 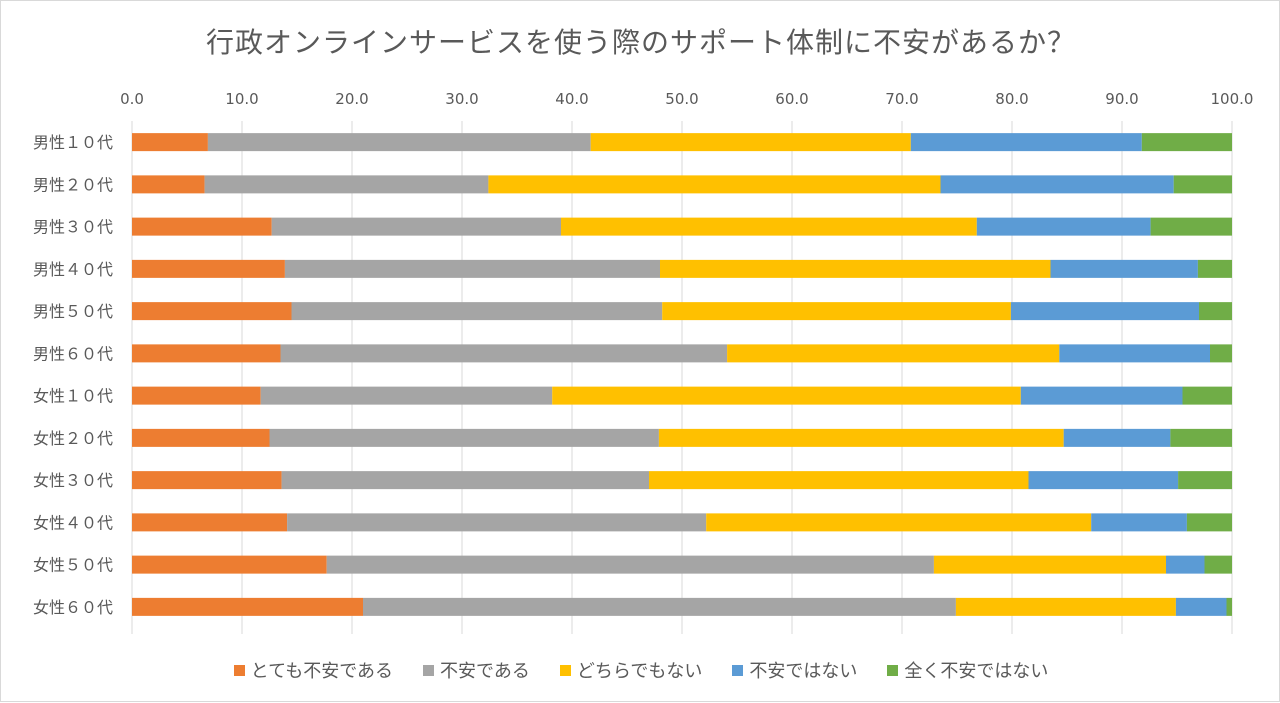 I want to click on bar-segment-s3-c0, so click(x=1026, y=142).